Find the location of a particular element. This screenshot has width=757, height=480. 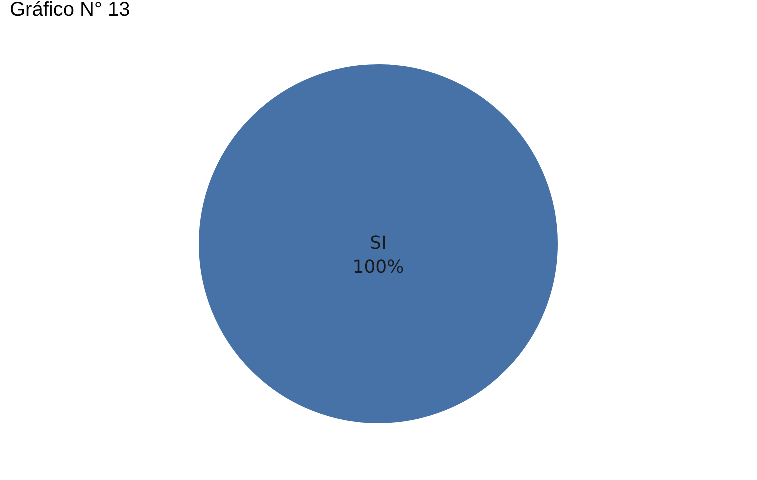

chart-title: Gráfico N° 13 is located at coordinates (70, 10).